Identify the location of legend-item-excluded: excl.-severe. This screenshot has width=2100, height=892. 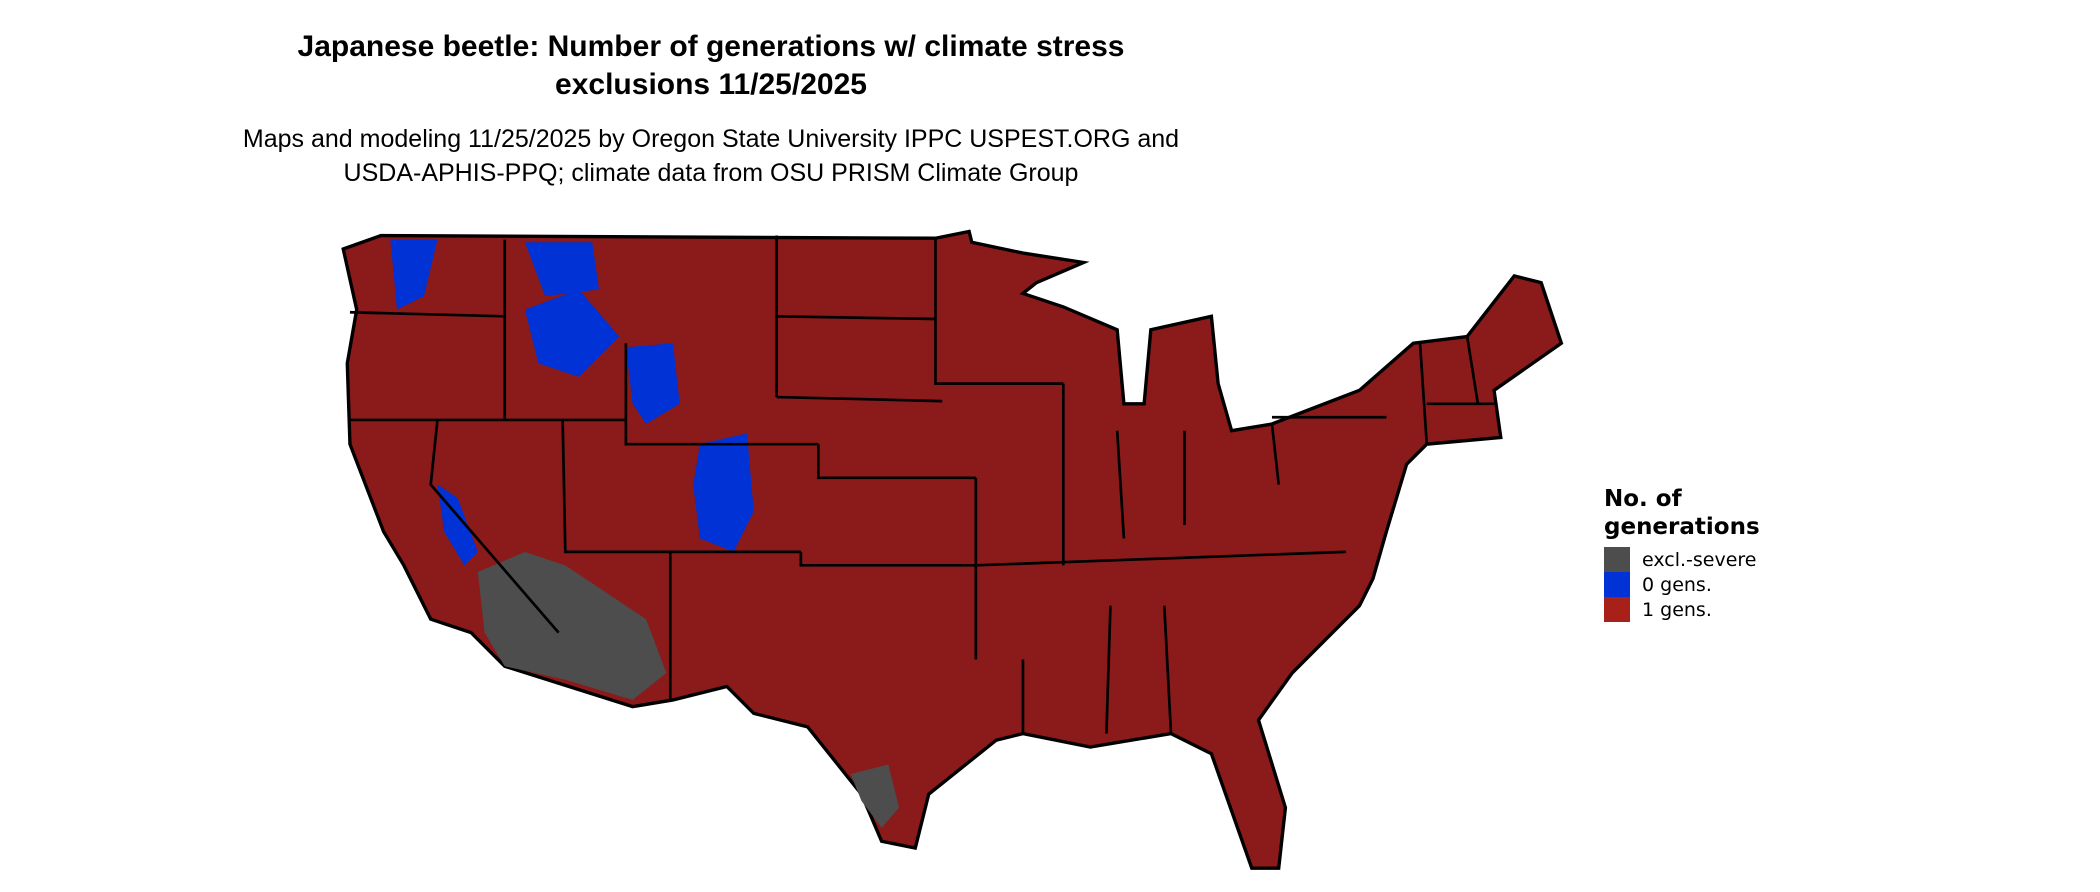
(1682, 559).